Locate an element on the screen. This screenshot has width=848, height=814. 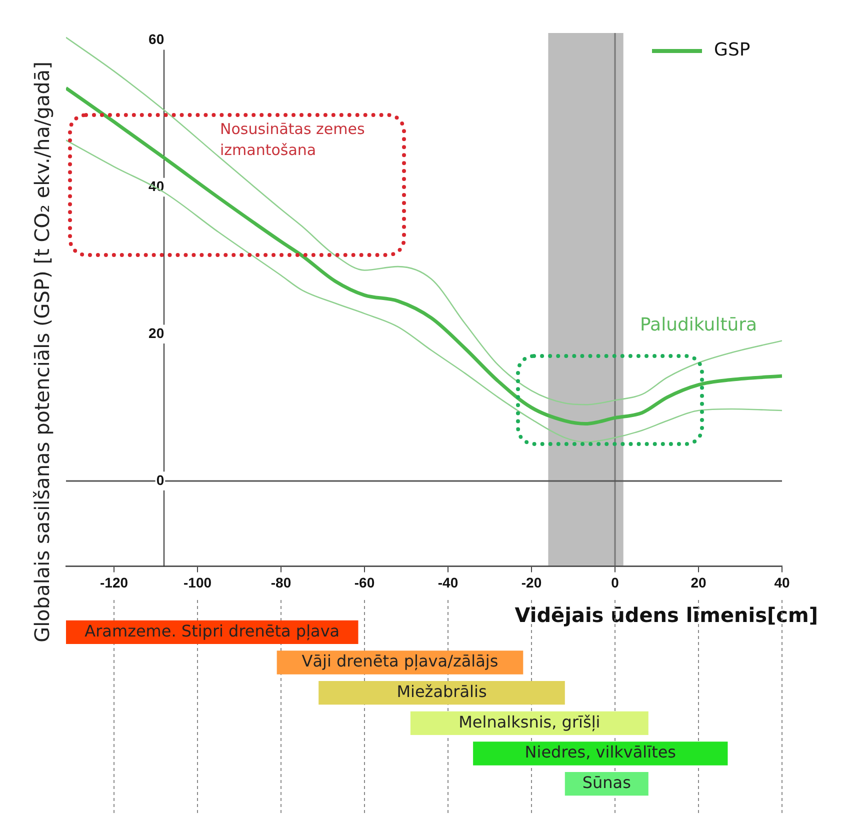
y-tick-label: 60 is located at coordinates (156, 39).